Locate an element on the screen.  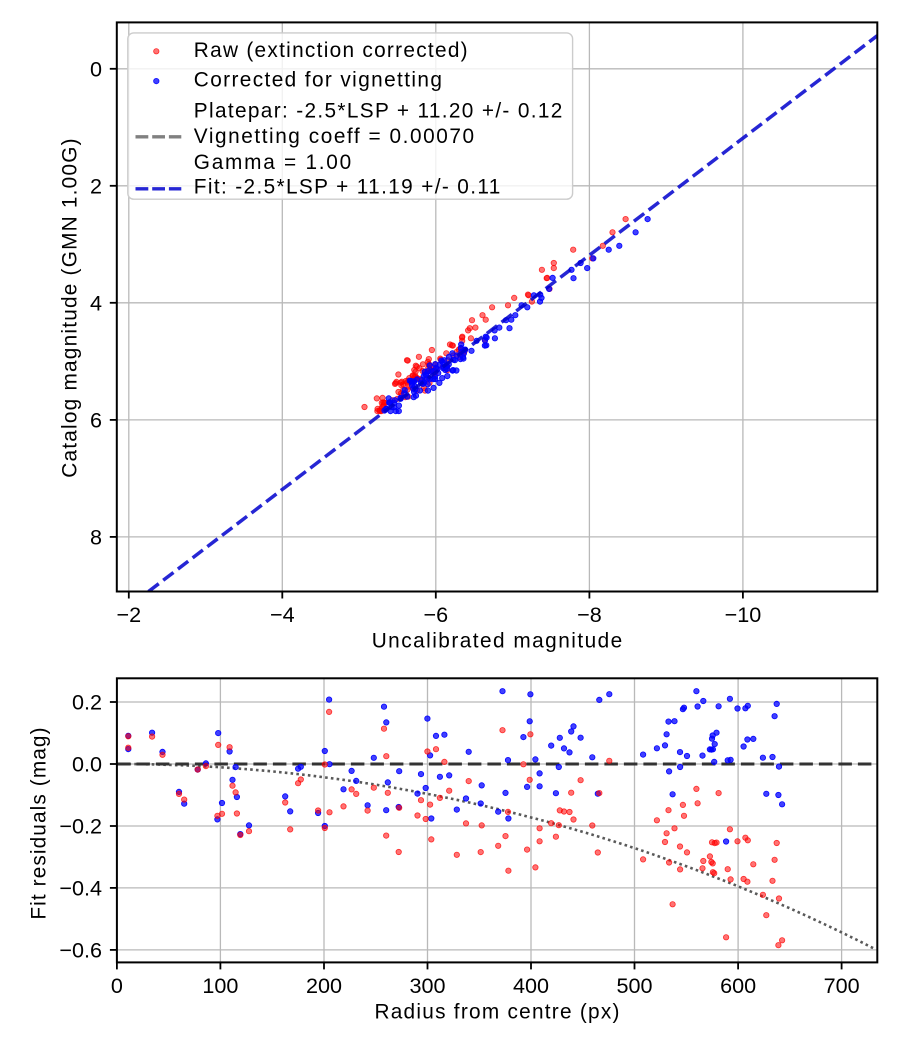
svg-text: 2 is located at coordinates (96, 186).